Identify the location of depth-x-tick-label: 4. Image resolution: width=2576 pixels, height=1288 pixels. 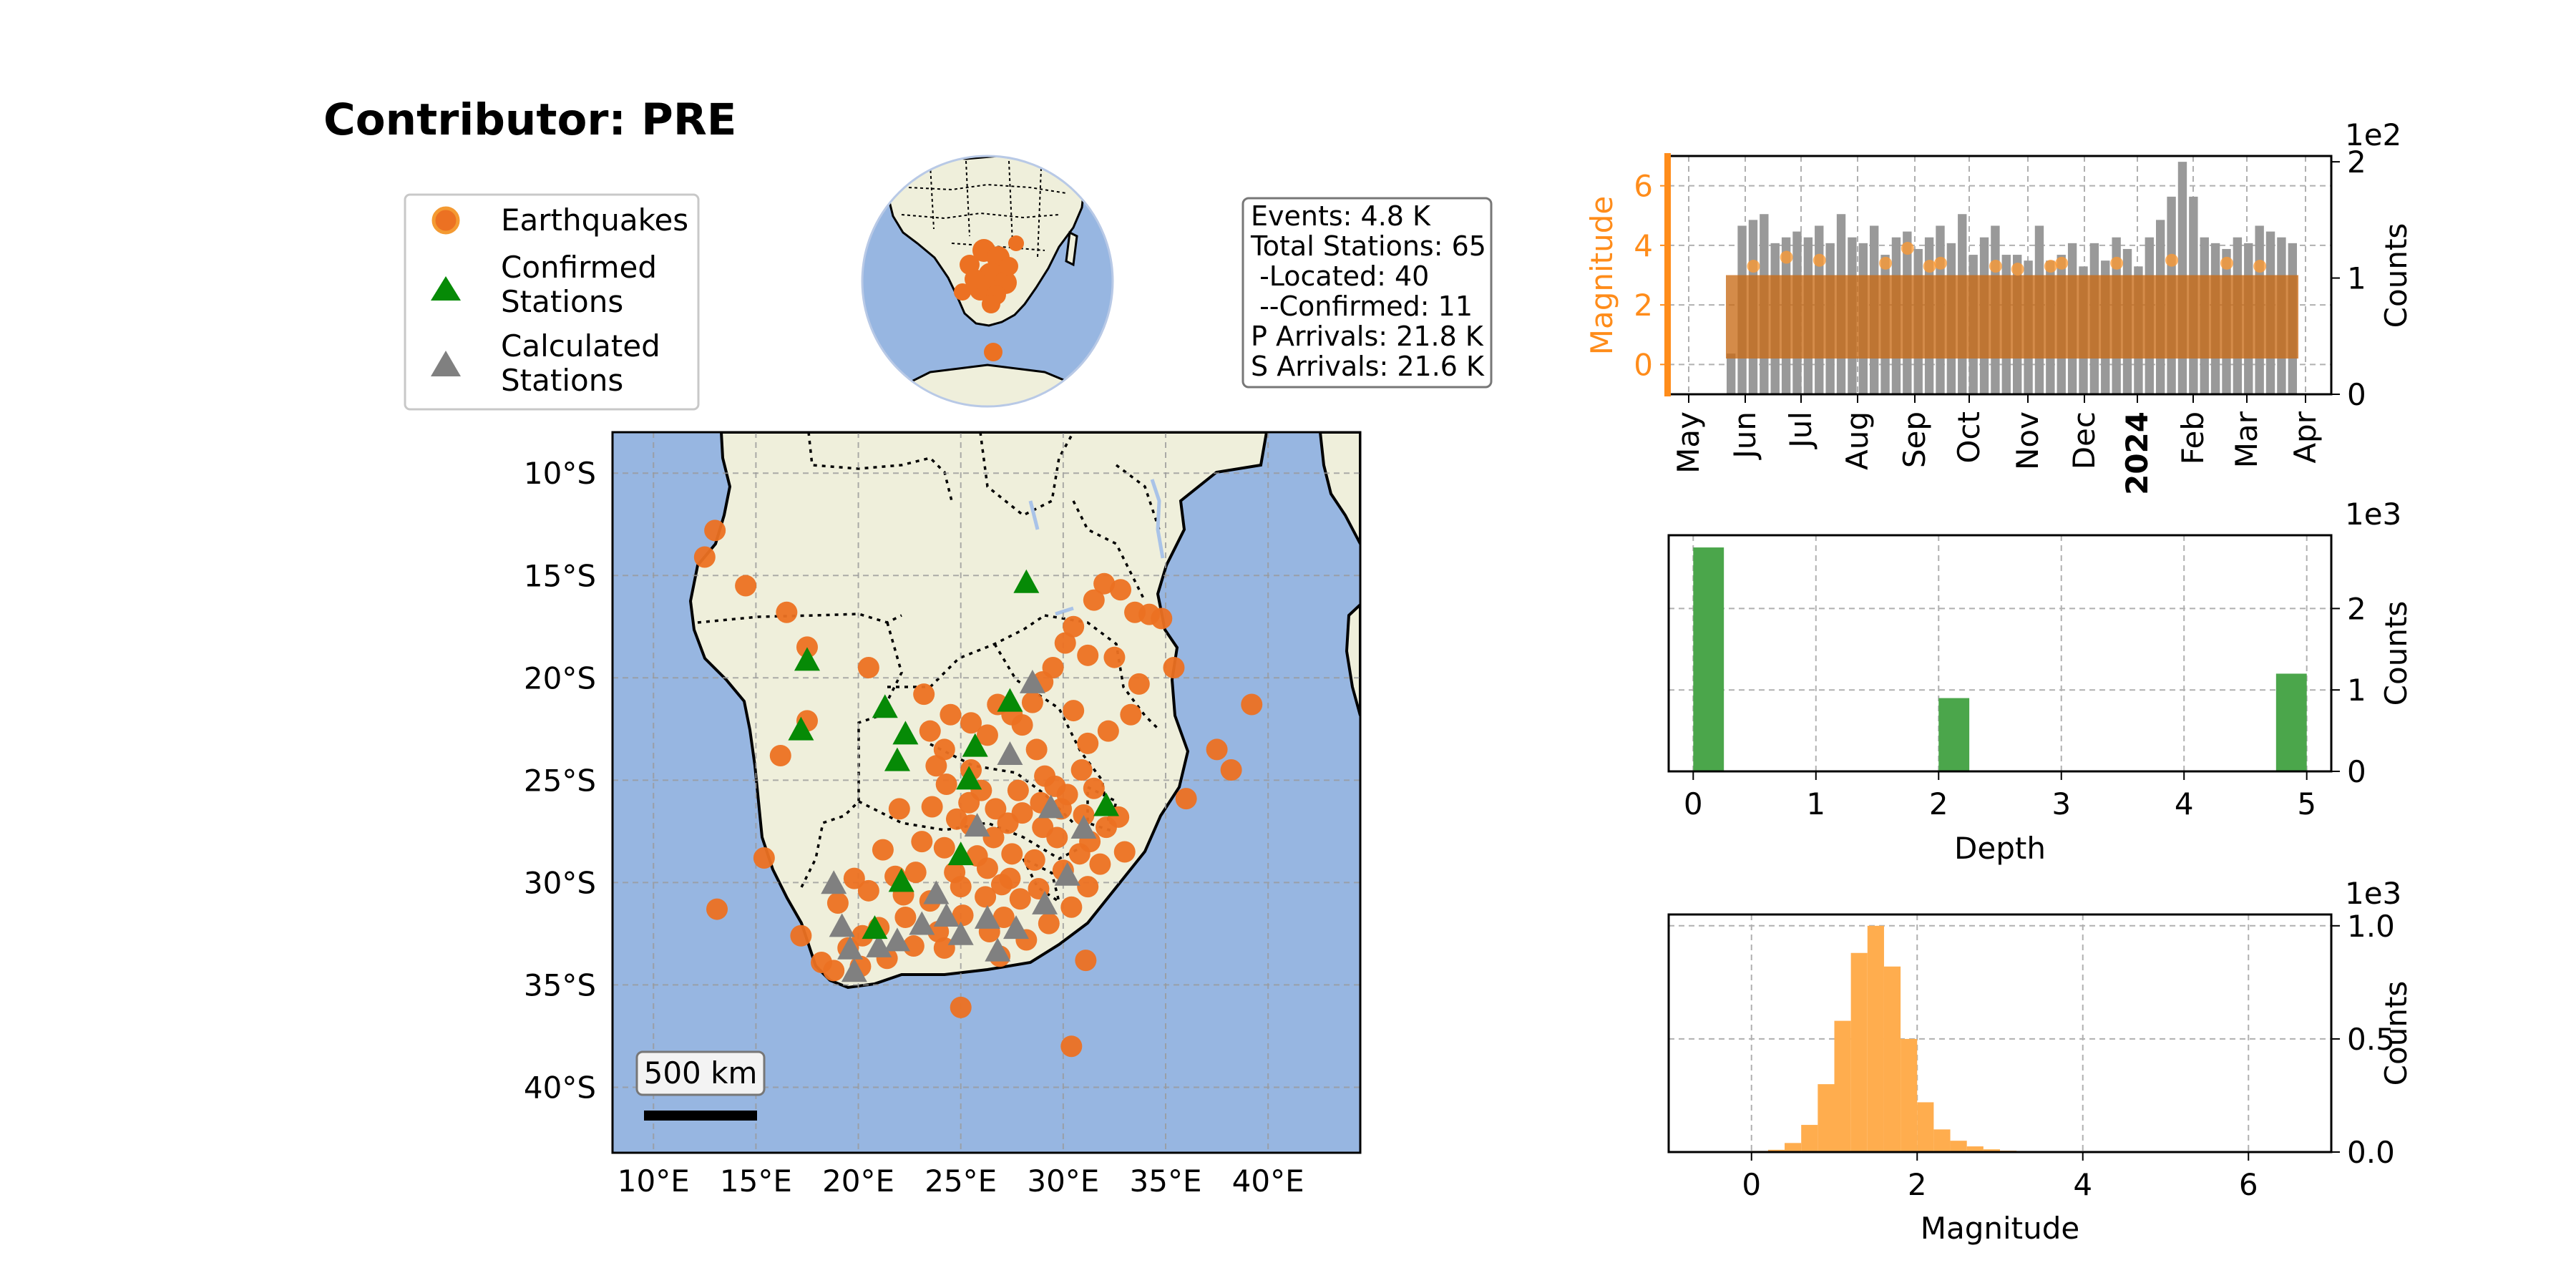
(2184, 803).